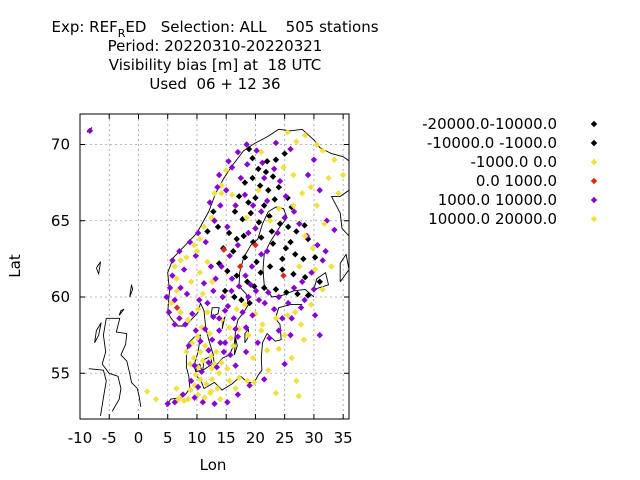 The image size is (640, 480). Describe the element at coordinates (213, 465) in the screenshot. I see `x-axis-label: Lon` at that location.